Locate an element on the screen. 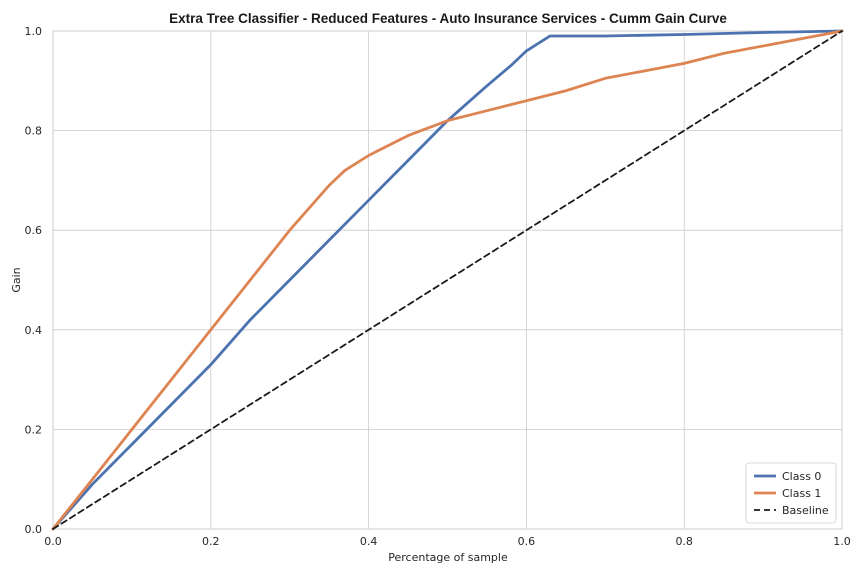 The image size is (864, 576). x-tick-label: 1.0 is located at coordinates (842, 541).